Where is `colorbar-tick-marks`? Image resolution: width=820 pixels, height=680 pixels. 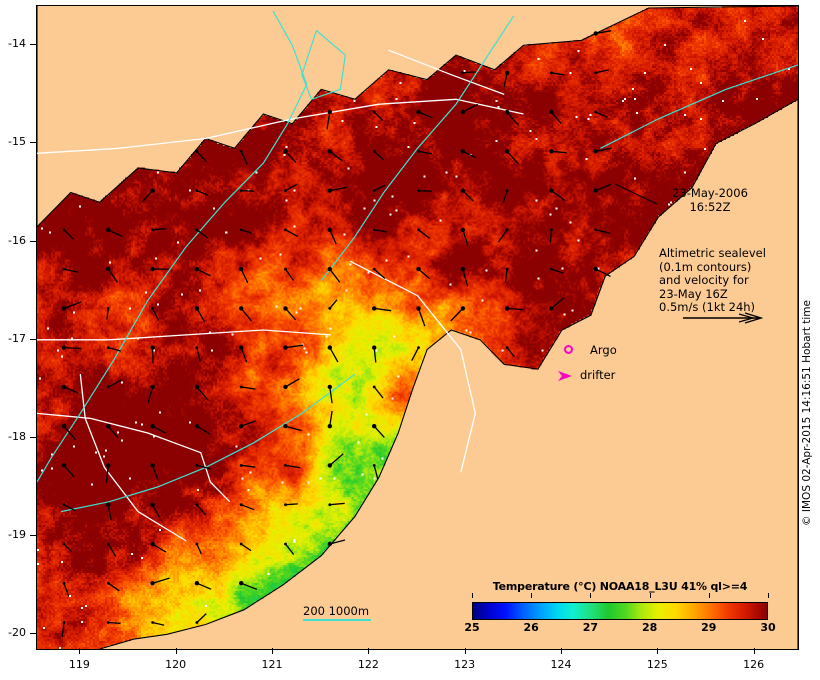
colorbar-tick-marks is located at coordinates (620, 596).